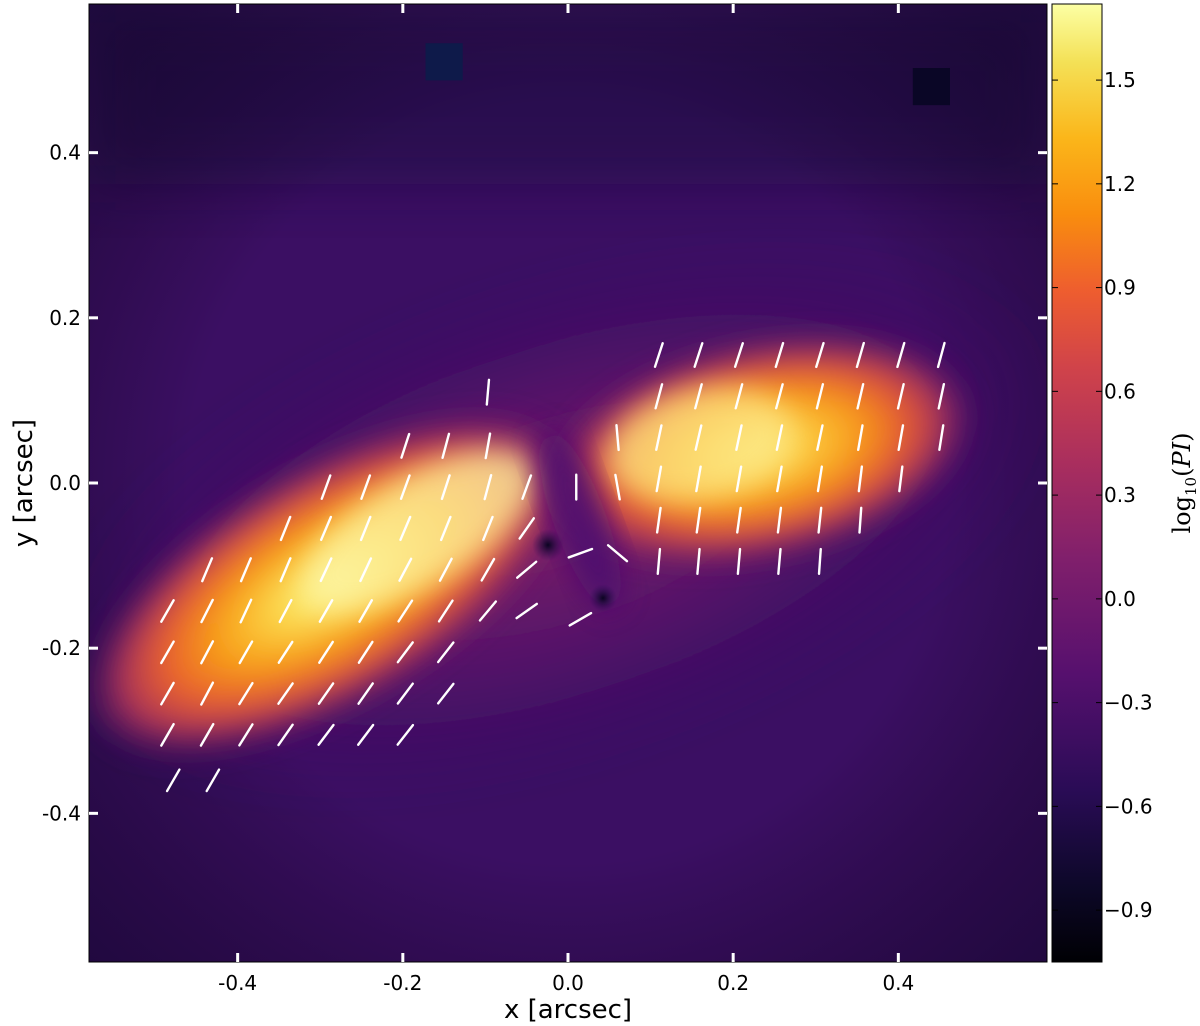  Describe the element at coordinates (1128, 703) in the screenshot. I see `colorbar-tick-label: −0.3` at that location.